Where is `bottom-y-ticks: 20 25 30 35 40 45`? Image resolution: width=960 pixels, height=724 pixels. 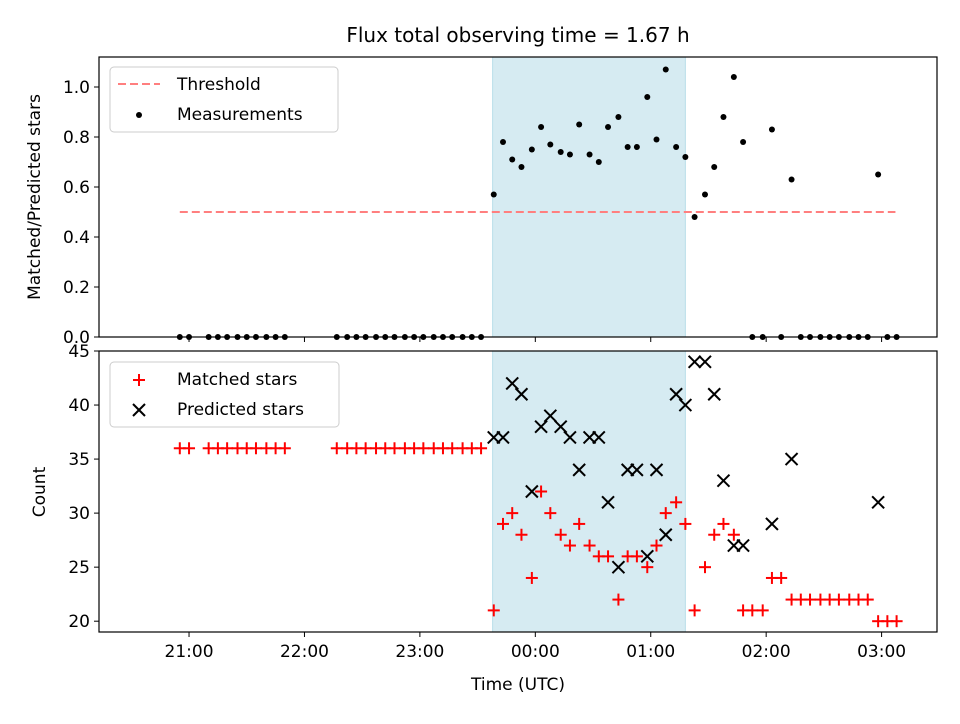
bottom-y-ticks: 20 25 30 35 40 45 is located at coordinates (83, 487).